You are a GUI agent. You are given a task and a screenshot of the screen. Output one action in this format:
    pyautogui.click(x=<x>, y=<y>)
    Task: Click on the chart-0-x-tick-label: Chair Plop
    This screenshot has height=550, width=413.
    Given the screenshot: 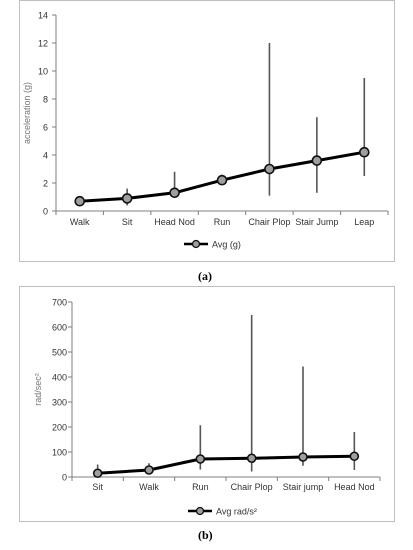 What is the action you would take?
    pyautogui.click(x=269, y=222)
    